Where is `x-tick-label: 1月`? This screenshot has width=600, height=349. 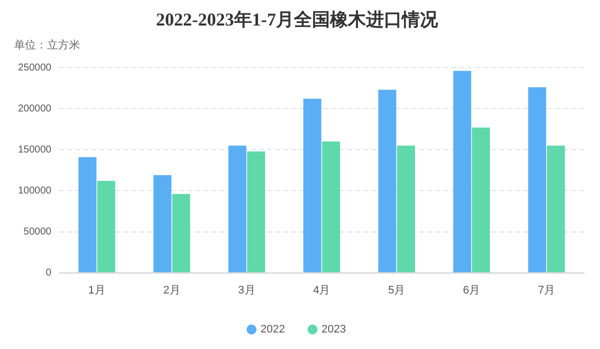
x-tick-label: 1月 is located at coordinates (97, 290).